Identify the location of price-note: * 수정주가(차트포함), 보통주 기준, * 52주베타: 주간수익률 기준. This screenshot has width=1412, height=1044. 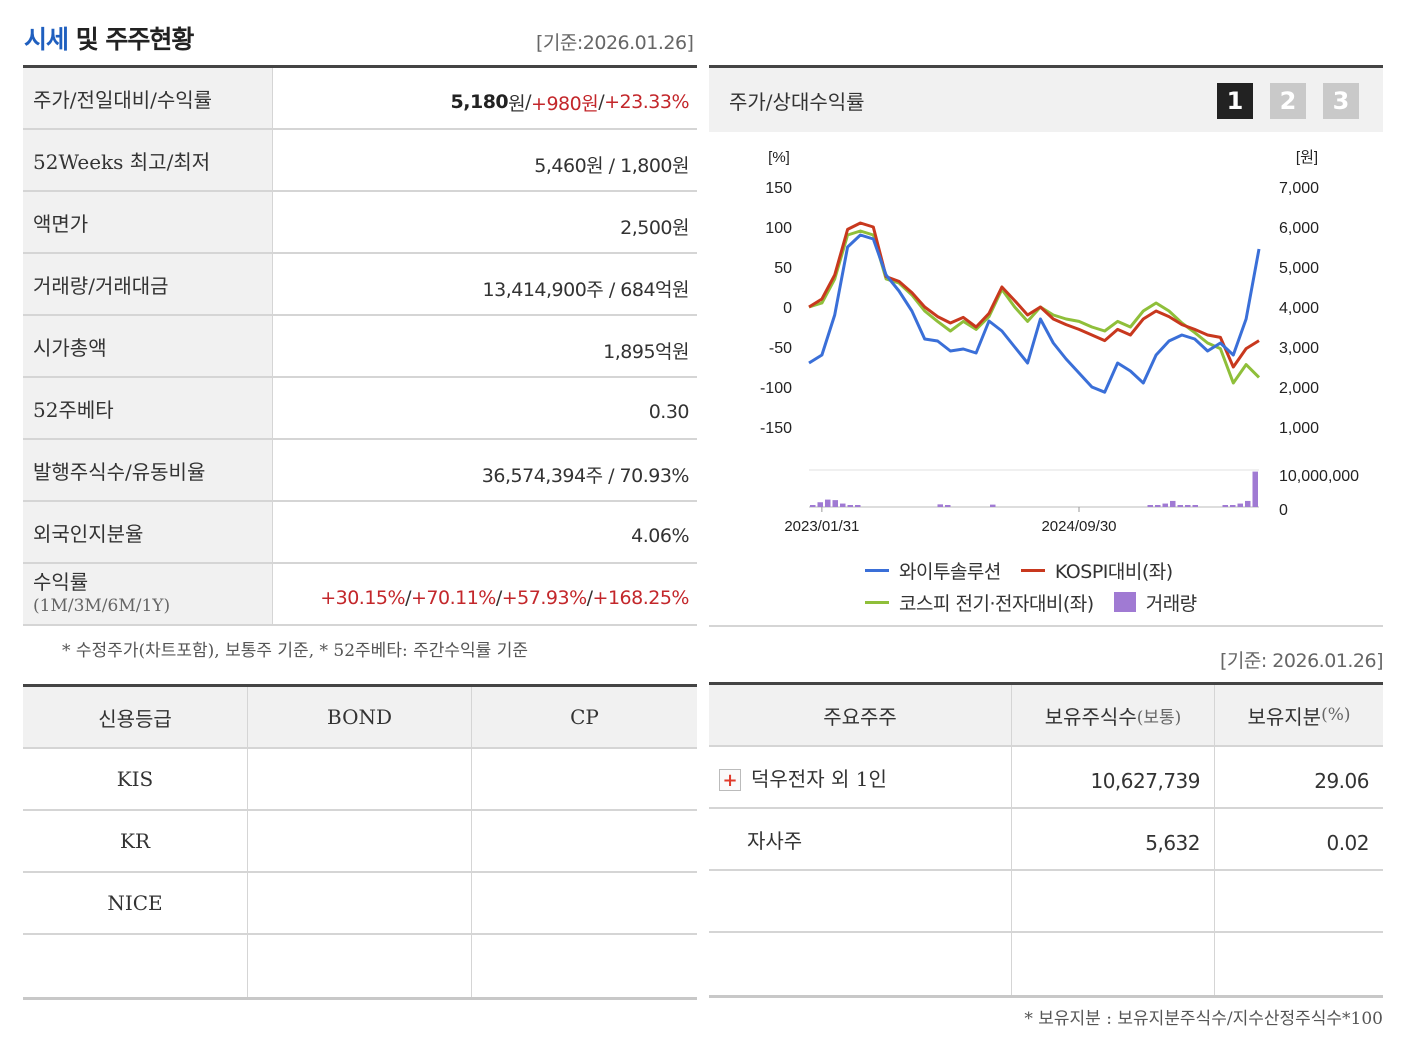
(295, 651).